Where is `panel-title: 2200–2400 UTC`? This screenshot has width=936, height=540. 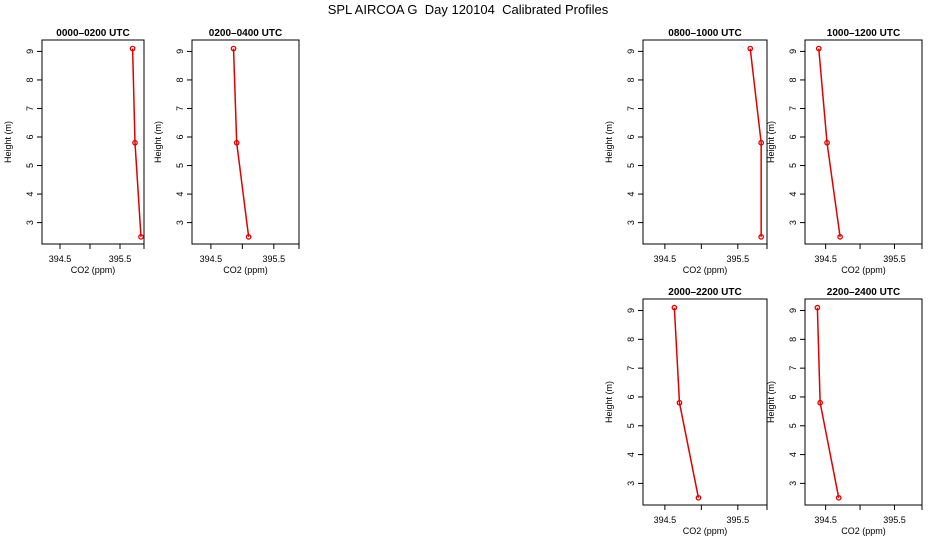
panel-title: 2200–2400 UTC is located at coordinates (863, 292).